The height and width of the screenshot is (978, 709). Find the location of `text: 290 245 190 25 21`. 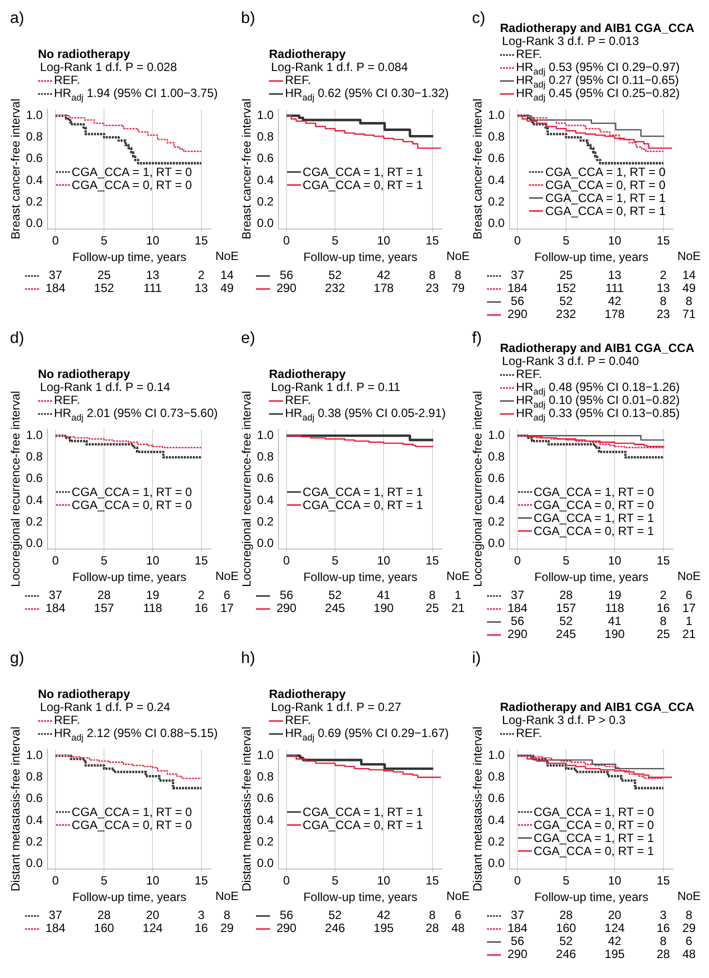

text: 290 245 190 25 21 is located at coordinates (601, 634).